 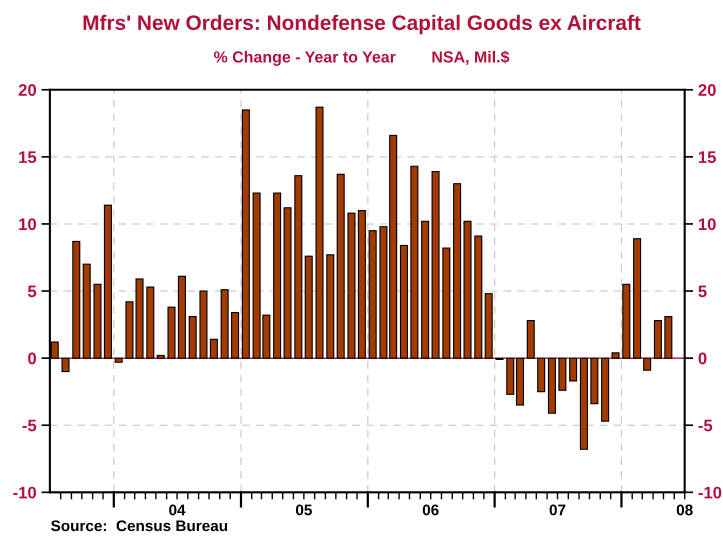 I want to click on y2-tick-label: 20, so click(x=707, y=90).